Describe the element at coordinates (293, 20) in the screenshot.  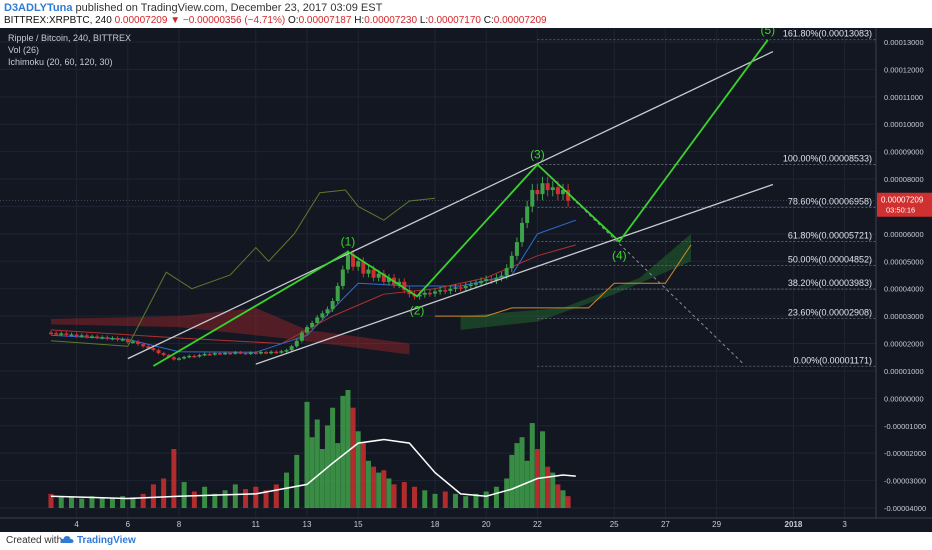
I see `open-label: O:` at that location.